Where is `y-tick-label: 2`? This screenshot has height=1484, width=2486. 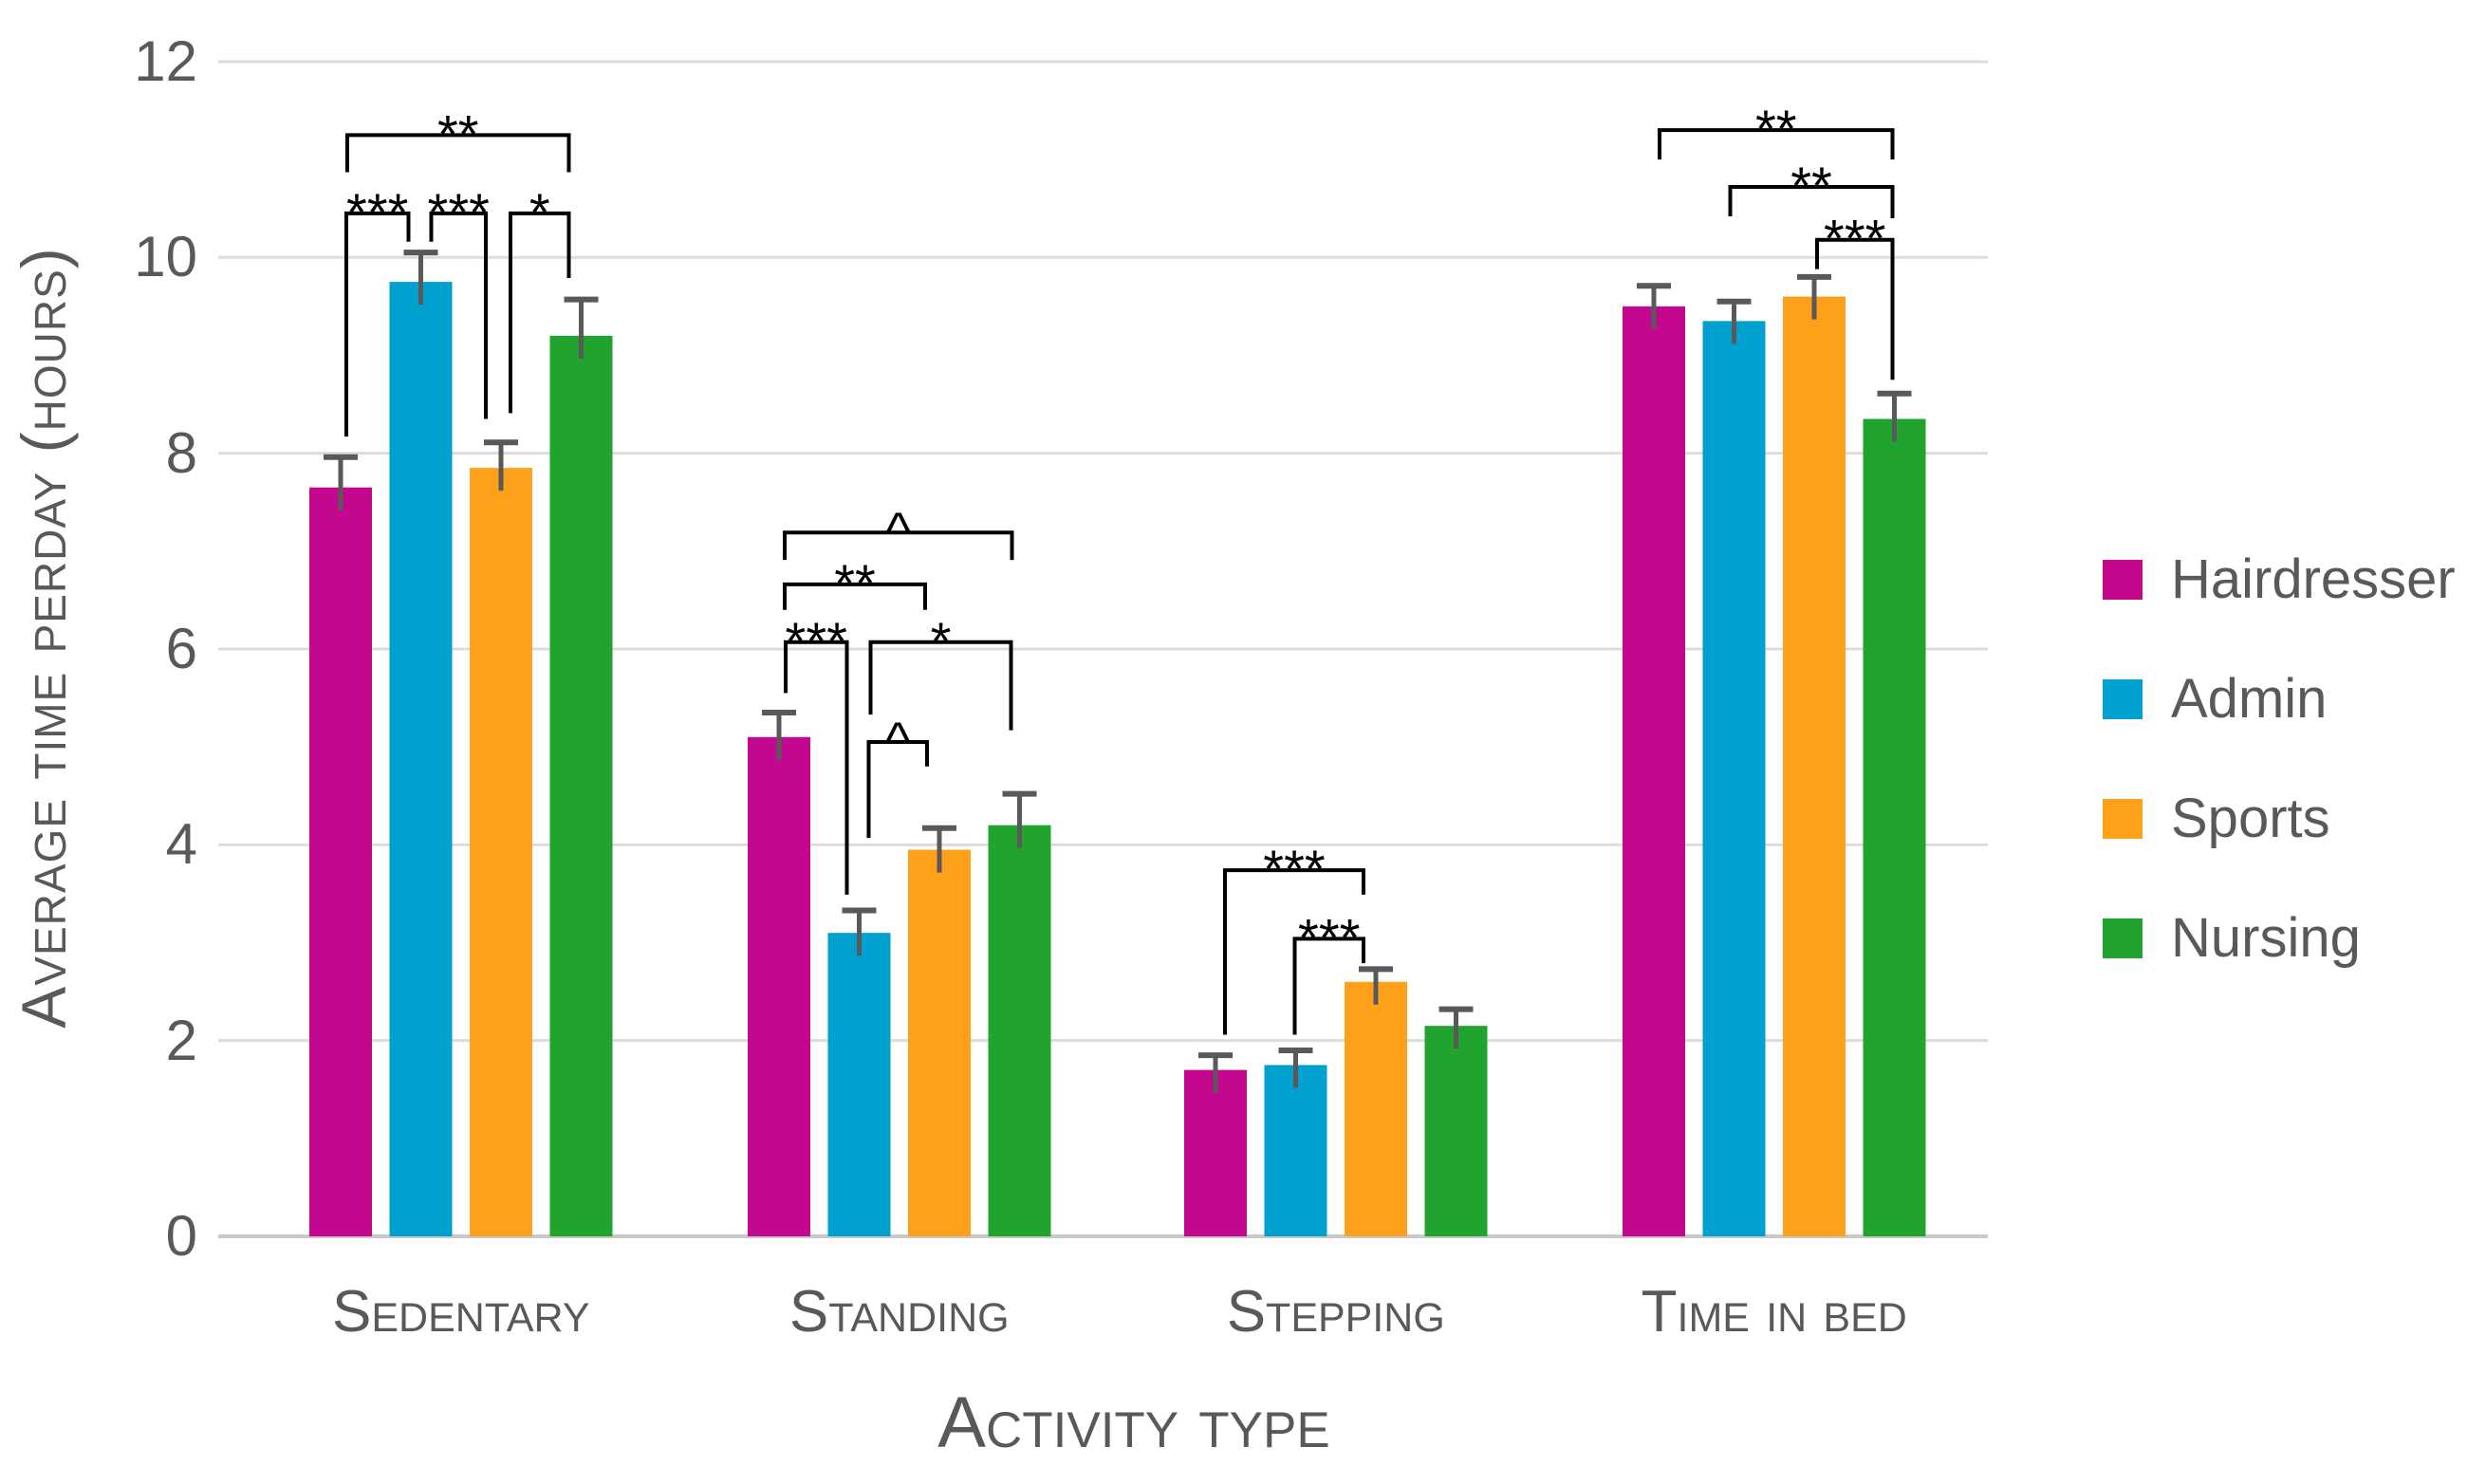
y-tick-label: 2 is located at coordinates (181, 1040).